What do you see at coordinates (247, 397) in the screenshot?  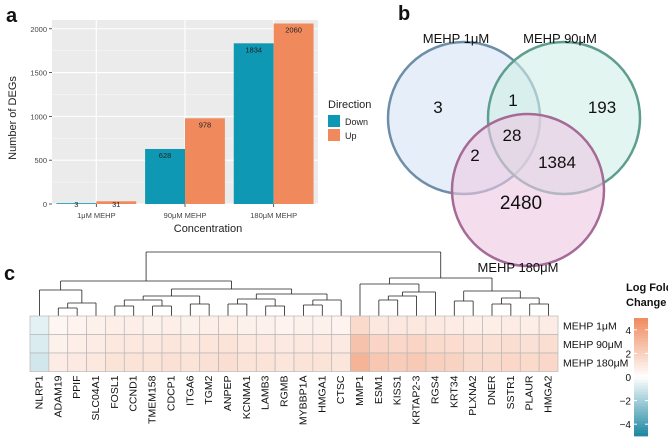 I see `column-label: KCNMA1` at bounding box center [247, 397].